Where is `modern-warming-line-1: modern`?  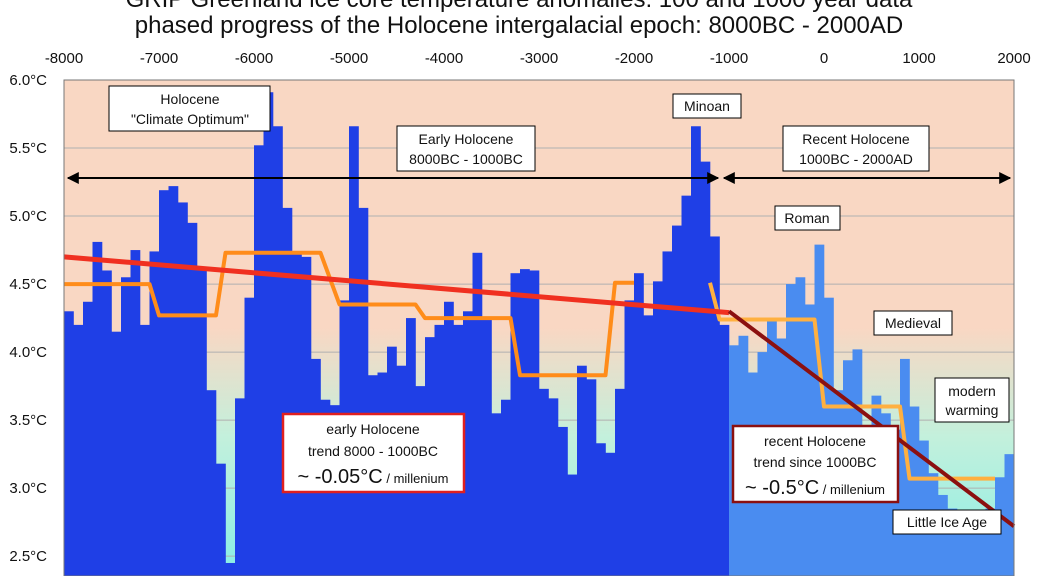 modern-warming-line-1: modern is located at coordinates (971, 391).